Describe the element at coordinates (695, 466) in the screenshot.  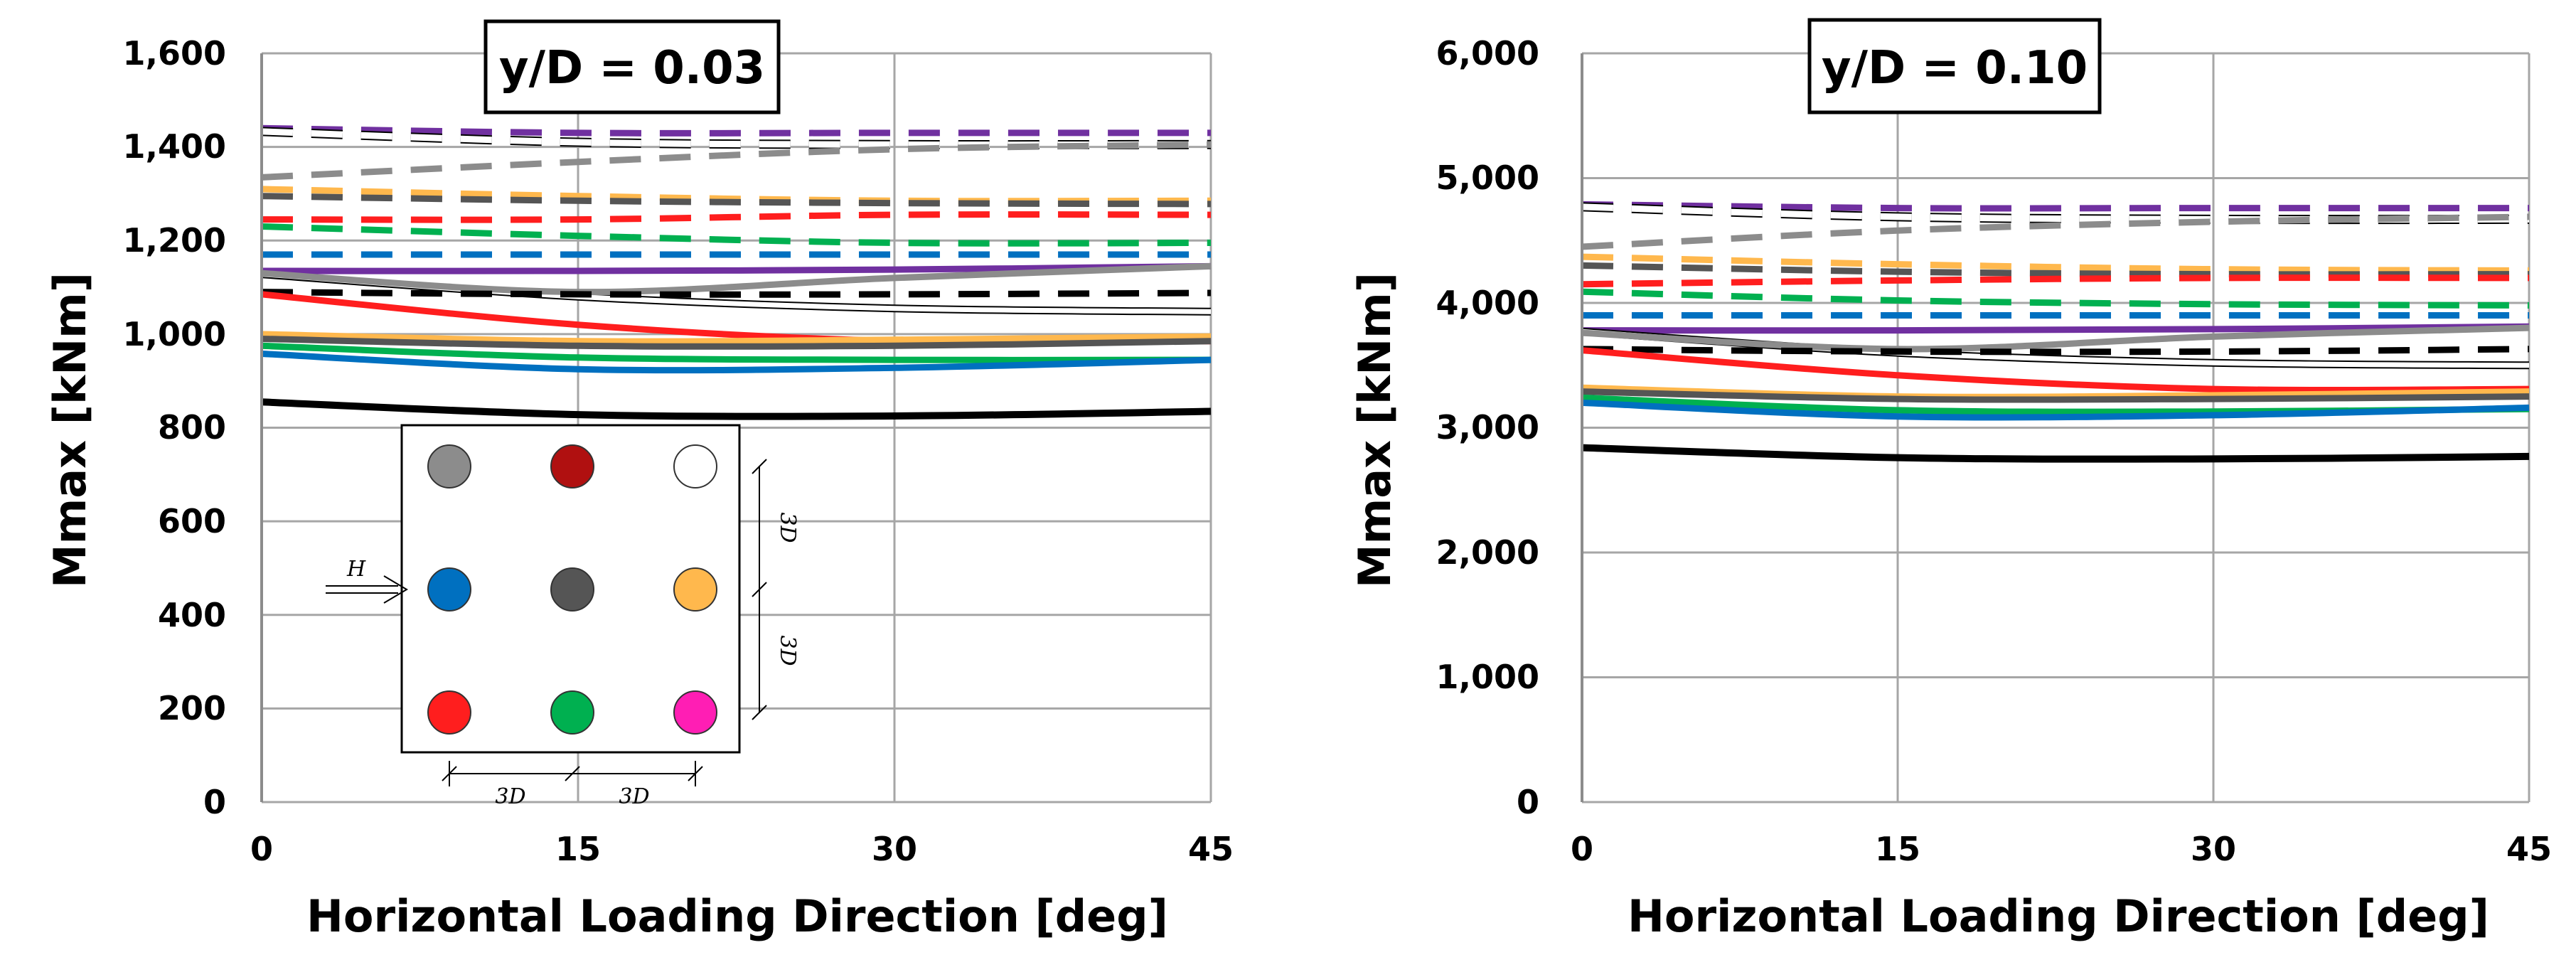
I see `pile-top-right` at that location.